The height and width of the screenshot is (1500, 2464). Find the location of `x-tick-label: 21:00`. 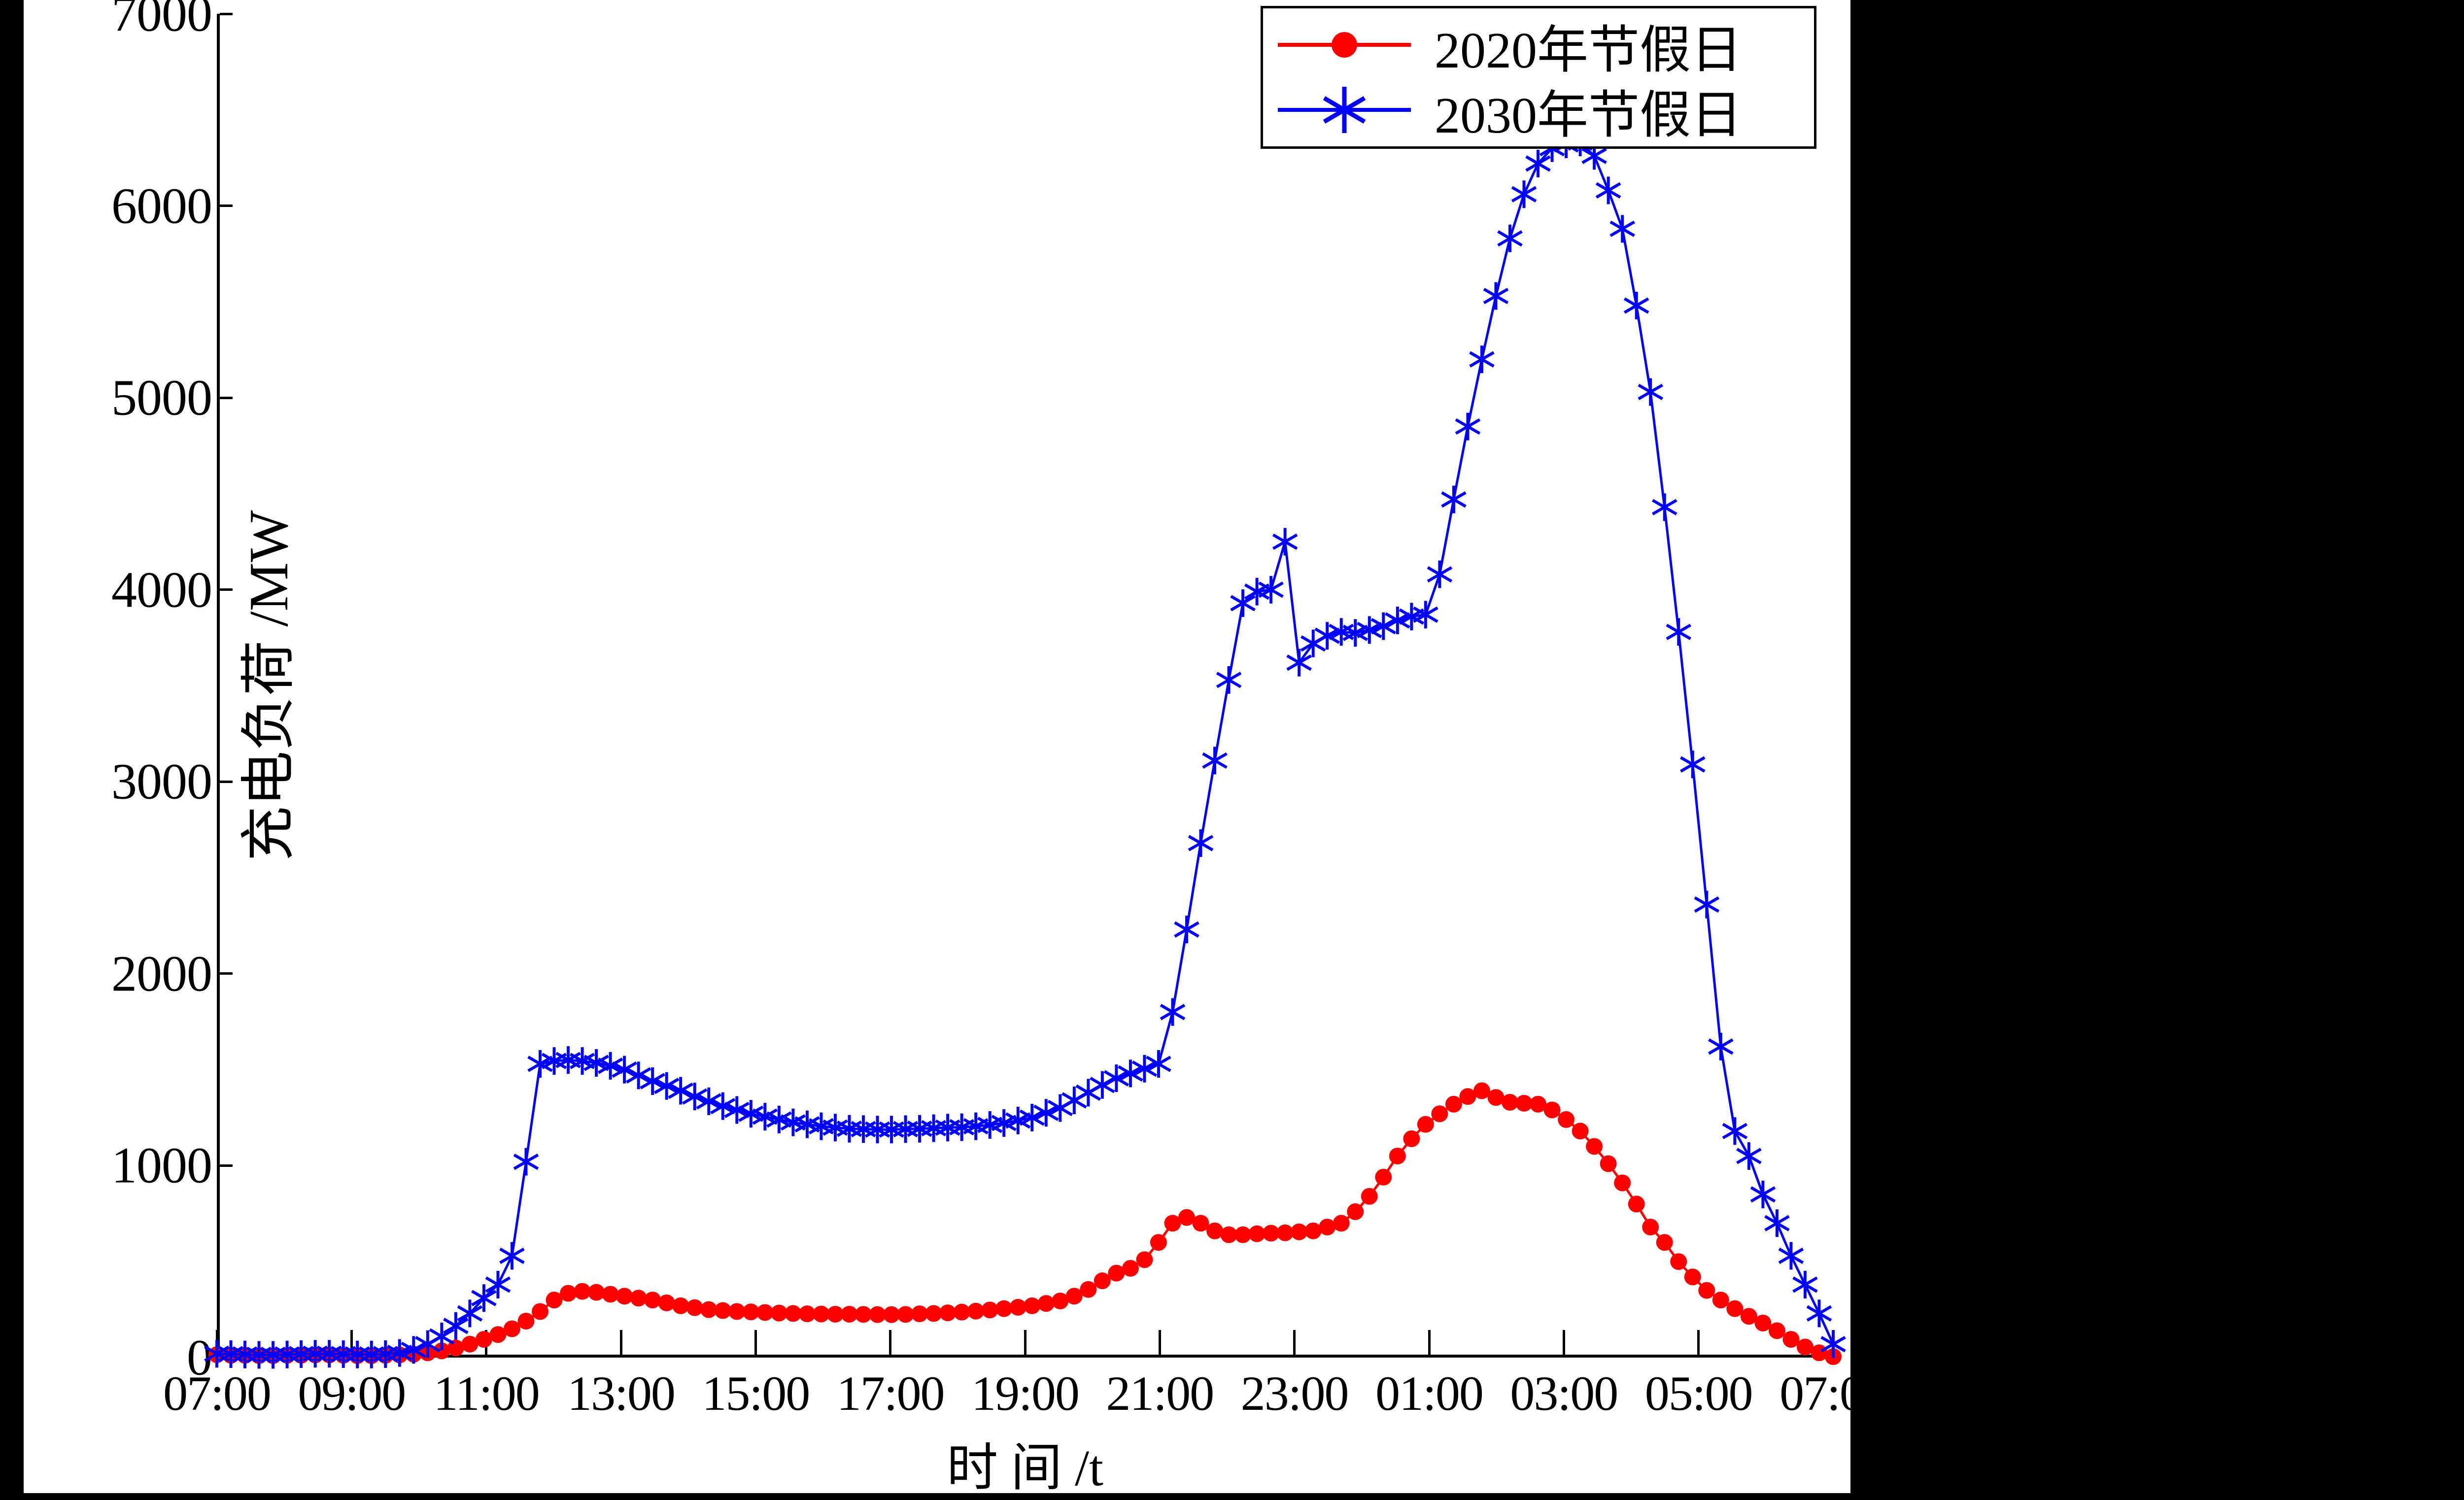

x-tick-label: 21:00 is located at coordinates (1160, 1393).